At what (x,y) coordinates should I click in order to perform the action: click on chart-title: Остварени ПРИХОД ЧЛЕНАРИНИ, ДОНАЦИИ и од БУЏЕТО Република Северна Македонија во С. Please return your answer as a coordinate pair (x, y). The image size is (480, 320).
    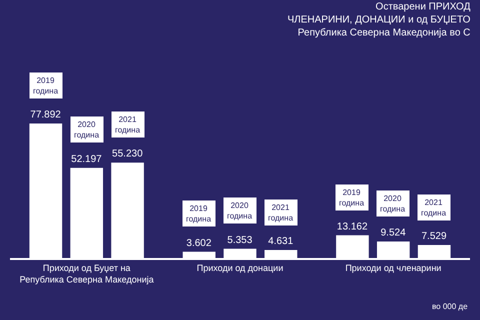
    Looking at the image, I should click on (379, 20).